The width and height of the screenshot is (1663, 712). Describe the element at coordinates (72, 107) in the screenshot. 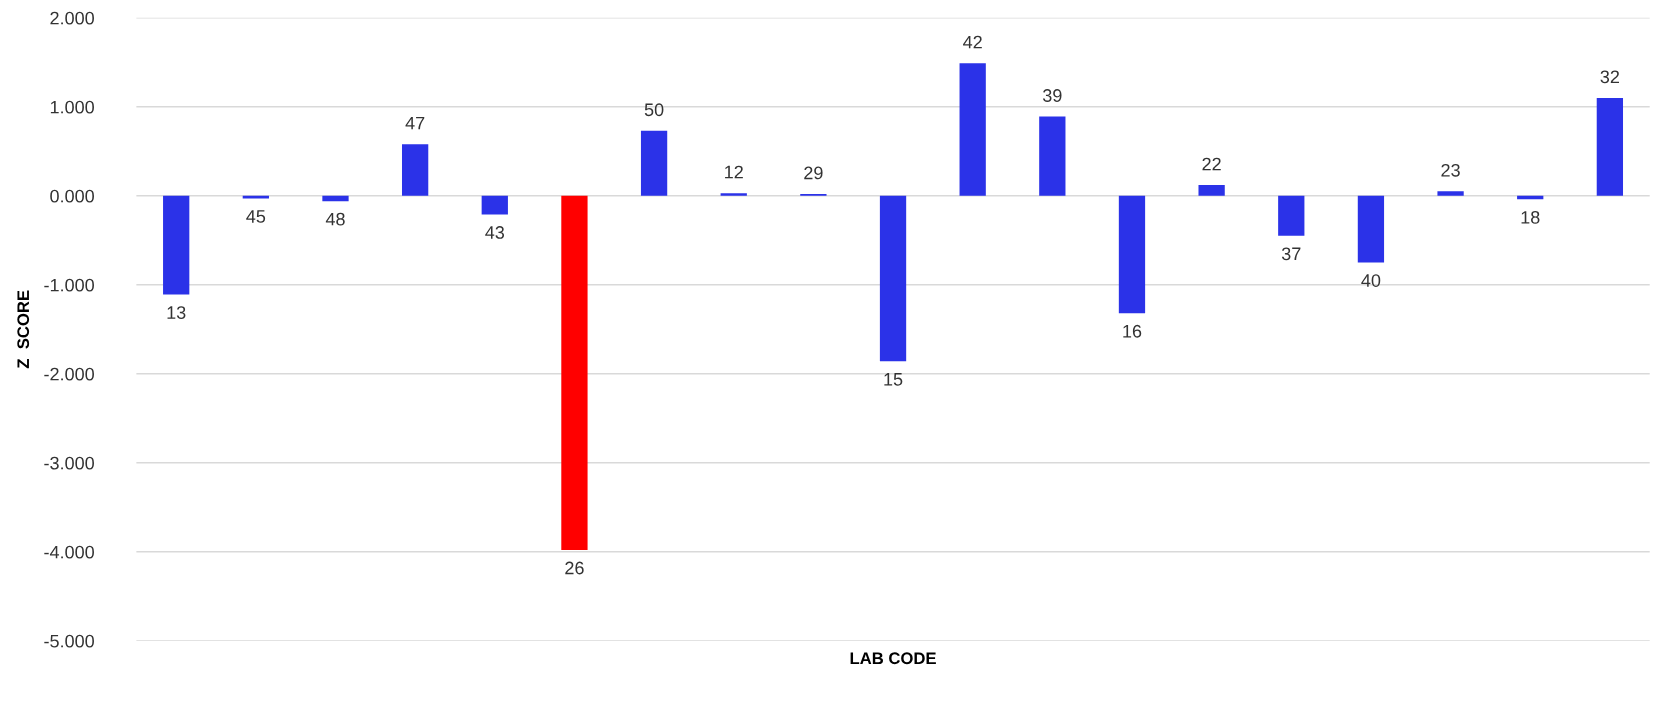

I see `y-tick-label: 1.000` at that location.